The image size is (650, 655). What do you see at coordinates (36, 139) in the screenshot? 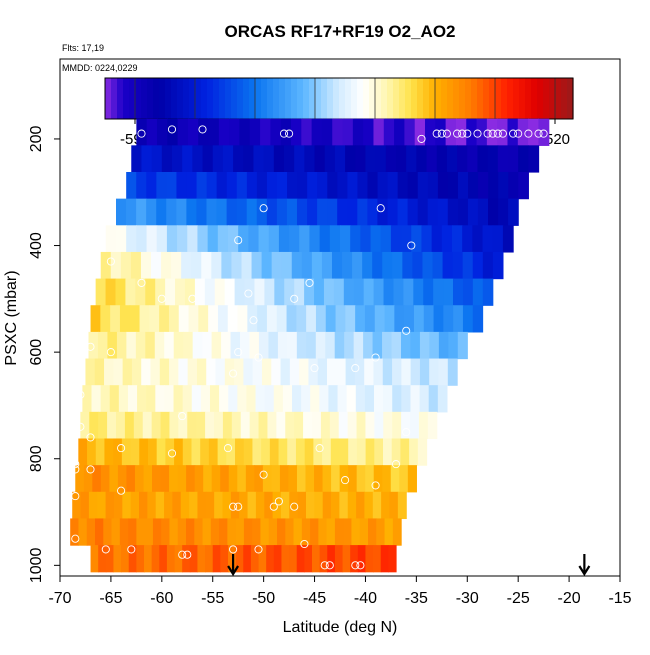
I see `y-tick-label: 200` at bounding box center [36, 139].